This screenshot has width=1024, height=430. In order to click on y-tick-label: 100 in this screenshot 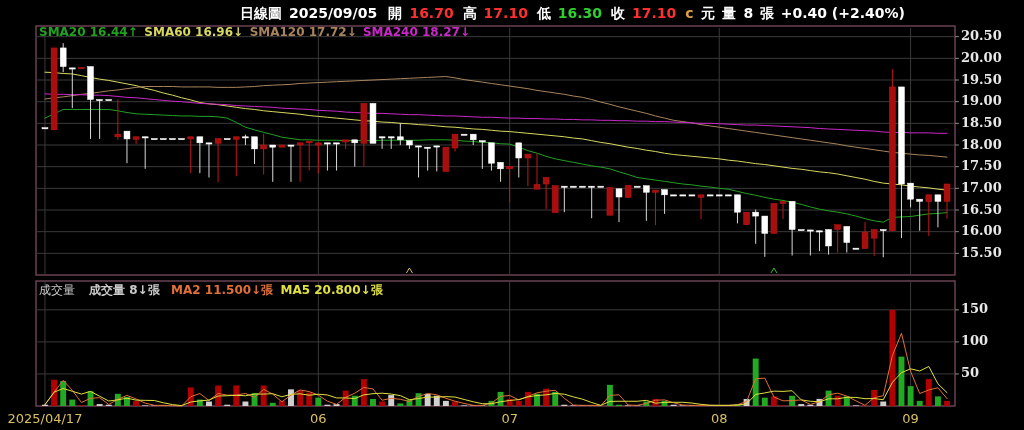, I will do `click(975, 341)`.